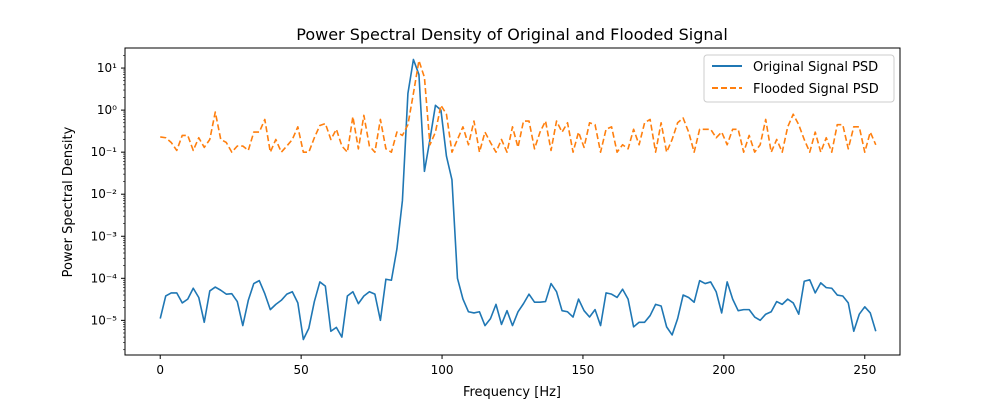  What do you see at coordinates (816, 89) in the screenshot?
I see `legend-label-flooded: Flooded Signal PSD` at bounding box center [816, 89].